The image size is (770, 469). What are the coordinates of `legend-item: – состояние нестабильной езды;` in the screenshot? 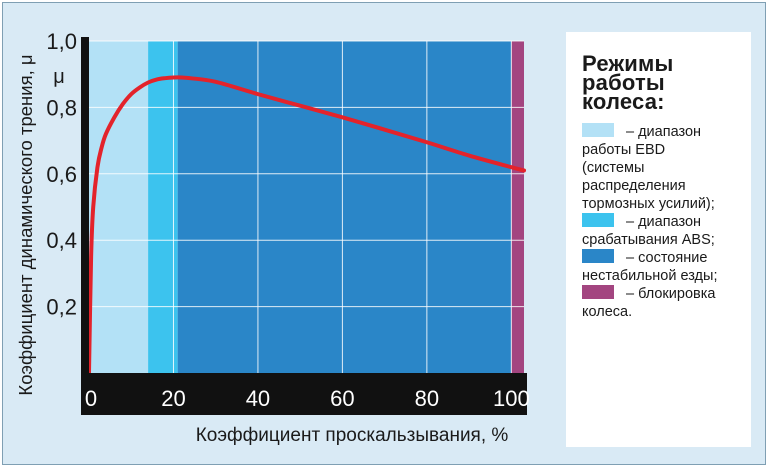 It's located at (661, 267).